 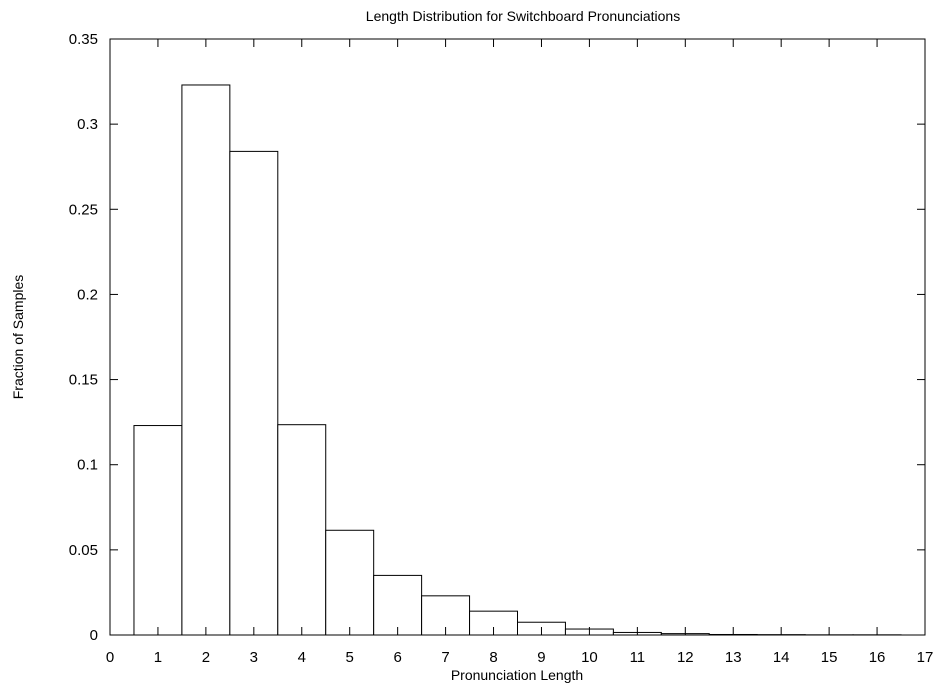 What do you see at coordinates (829, 657) in the screenshot?
I see `x-tick-label: 15` at bounding box center [829, 657].